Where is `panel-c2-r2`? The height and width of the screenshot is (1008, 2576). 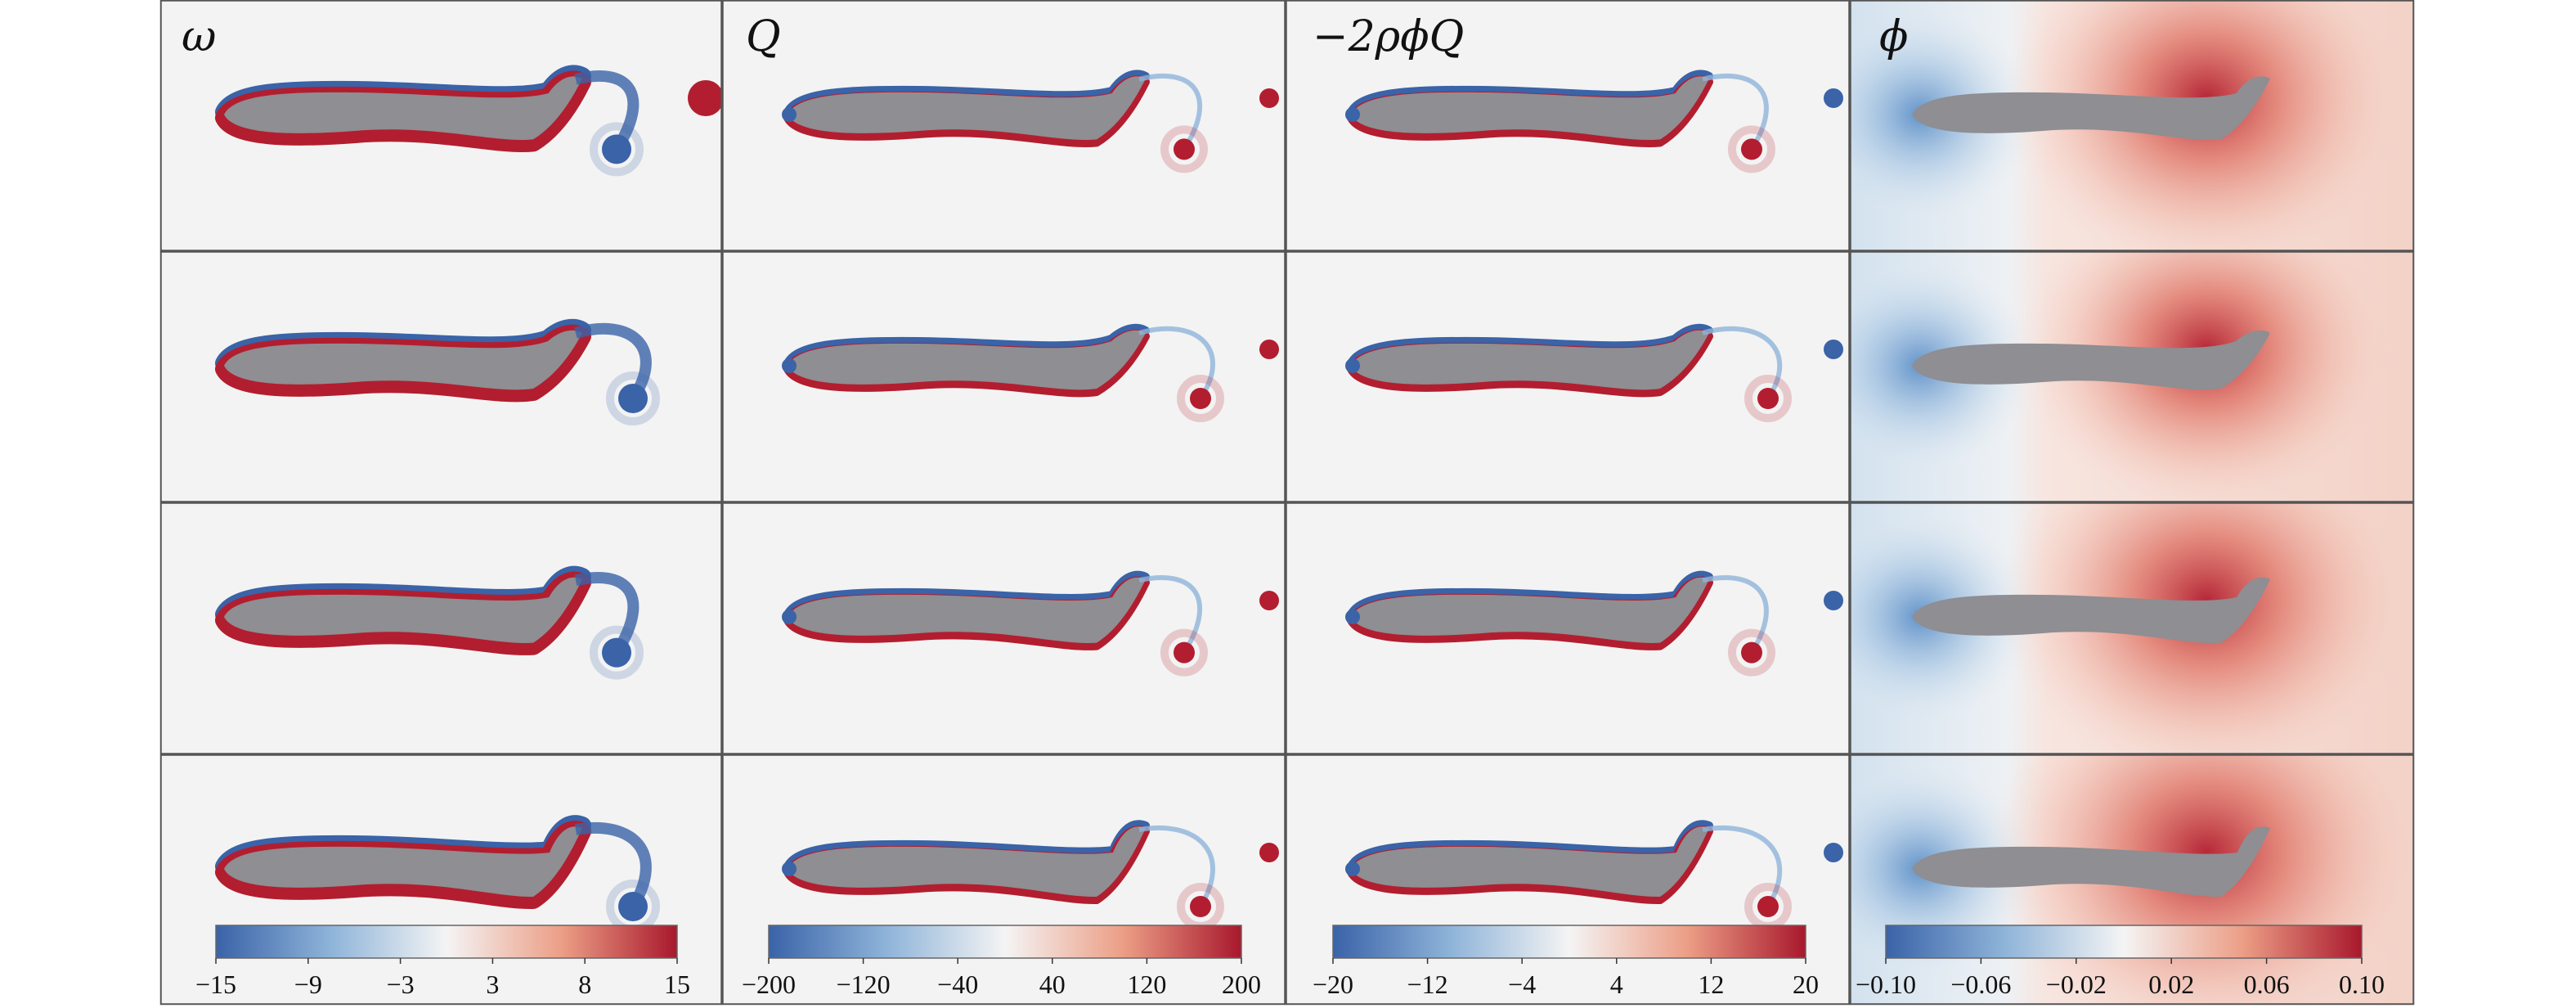 panel-c2-r2 is located at coordinates (1003, 377).